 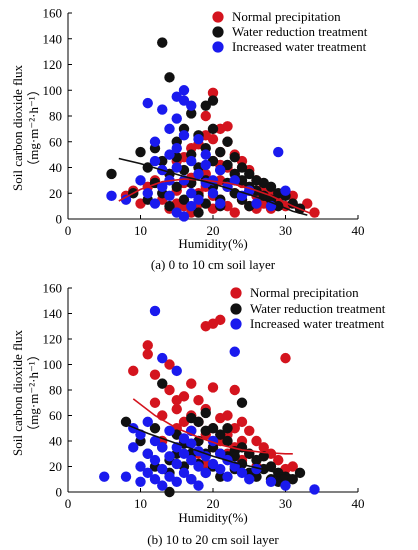 What do you see at coordinates (218, 17) in the screenshot?
I see `legend-marker-normal-a` at bounding box center [218, 17].